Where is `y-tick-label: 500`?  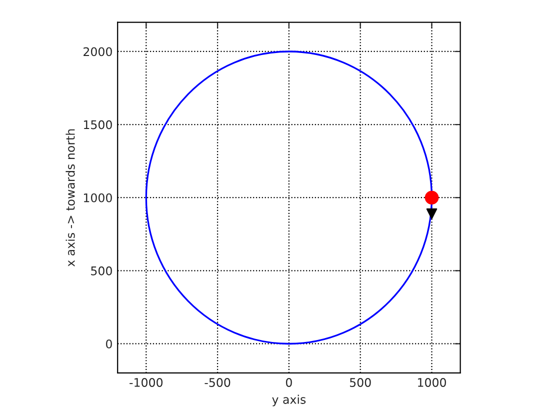
y-tick-label: 500 is located at coordinates (101, 271).